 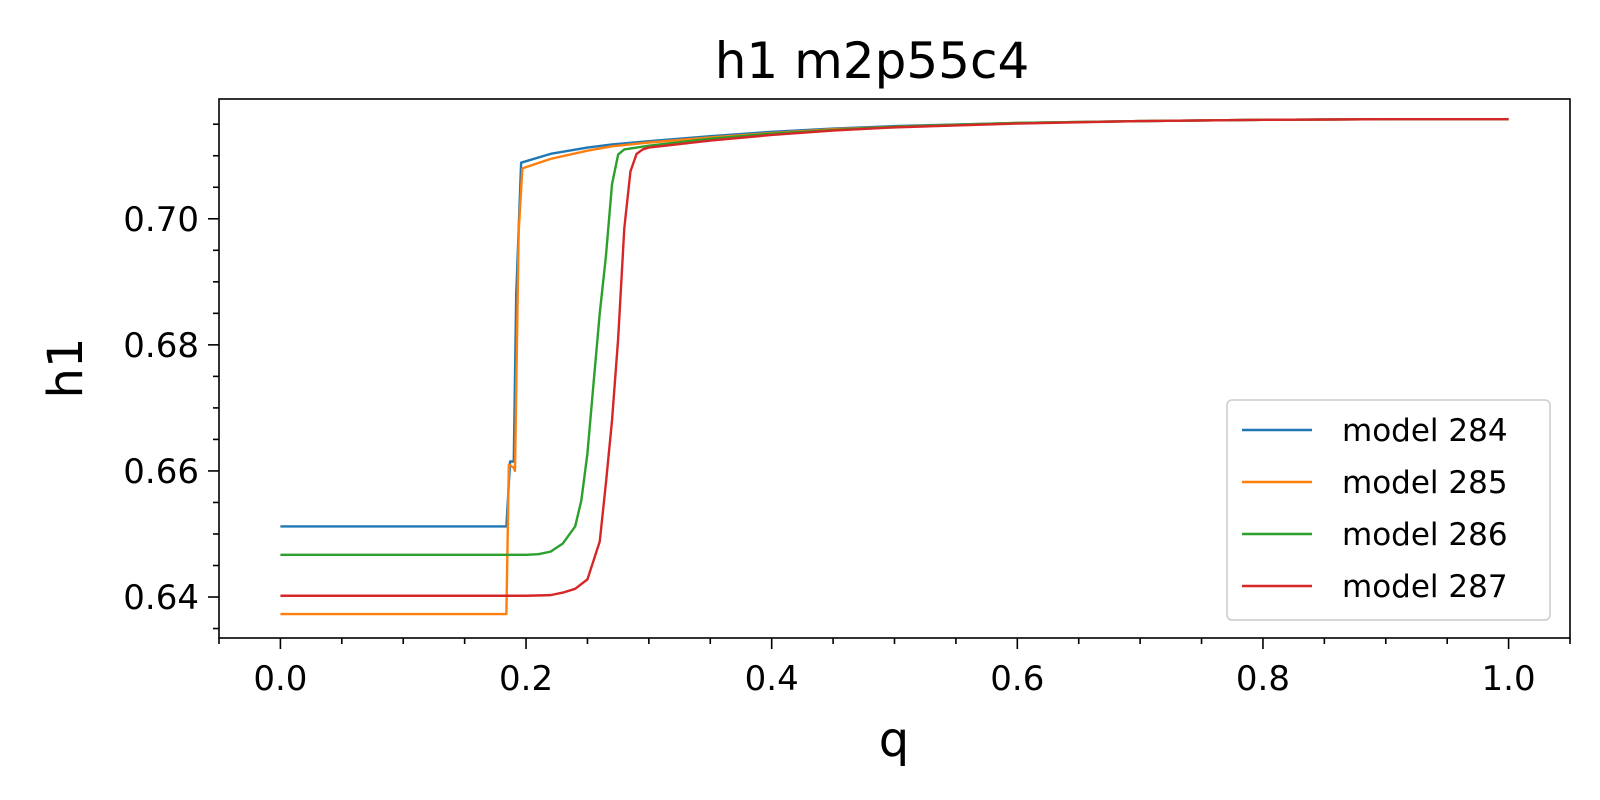 I want to click on x-axis-label: q, so click(x=894, y=740).